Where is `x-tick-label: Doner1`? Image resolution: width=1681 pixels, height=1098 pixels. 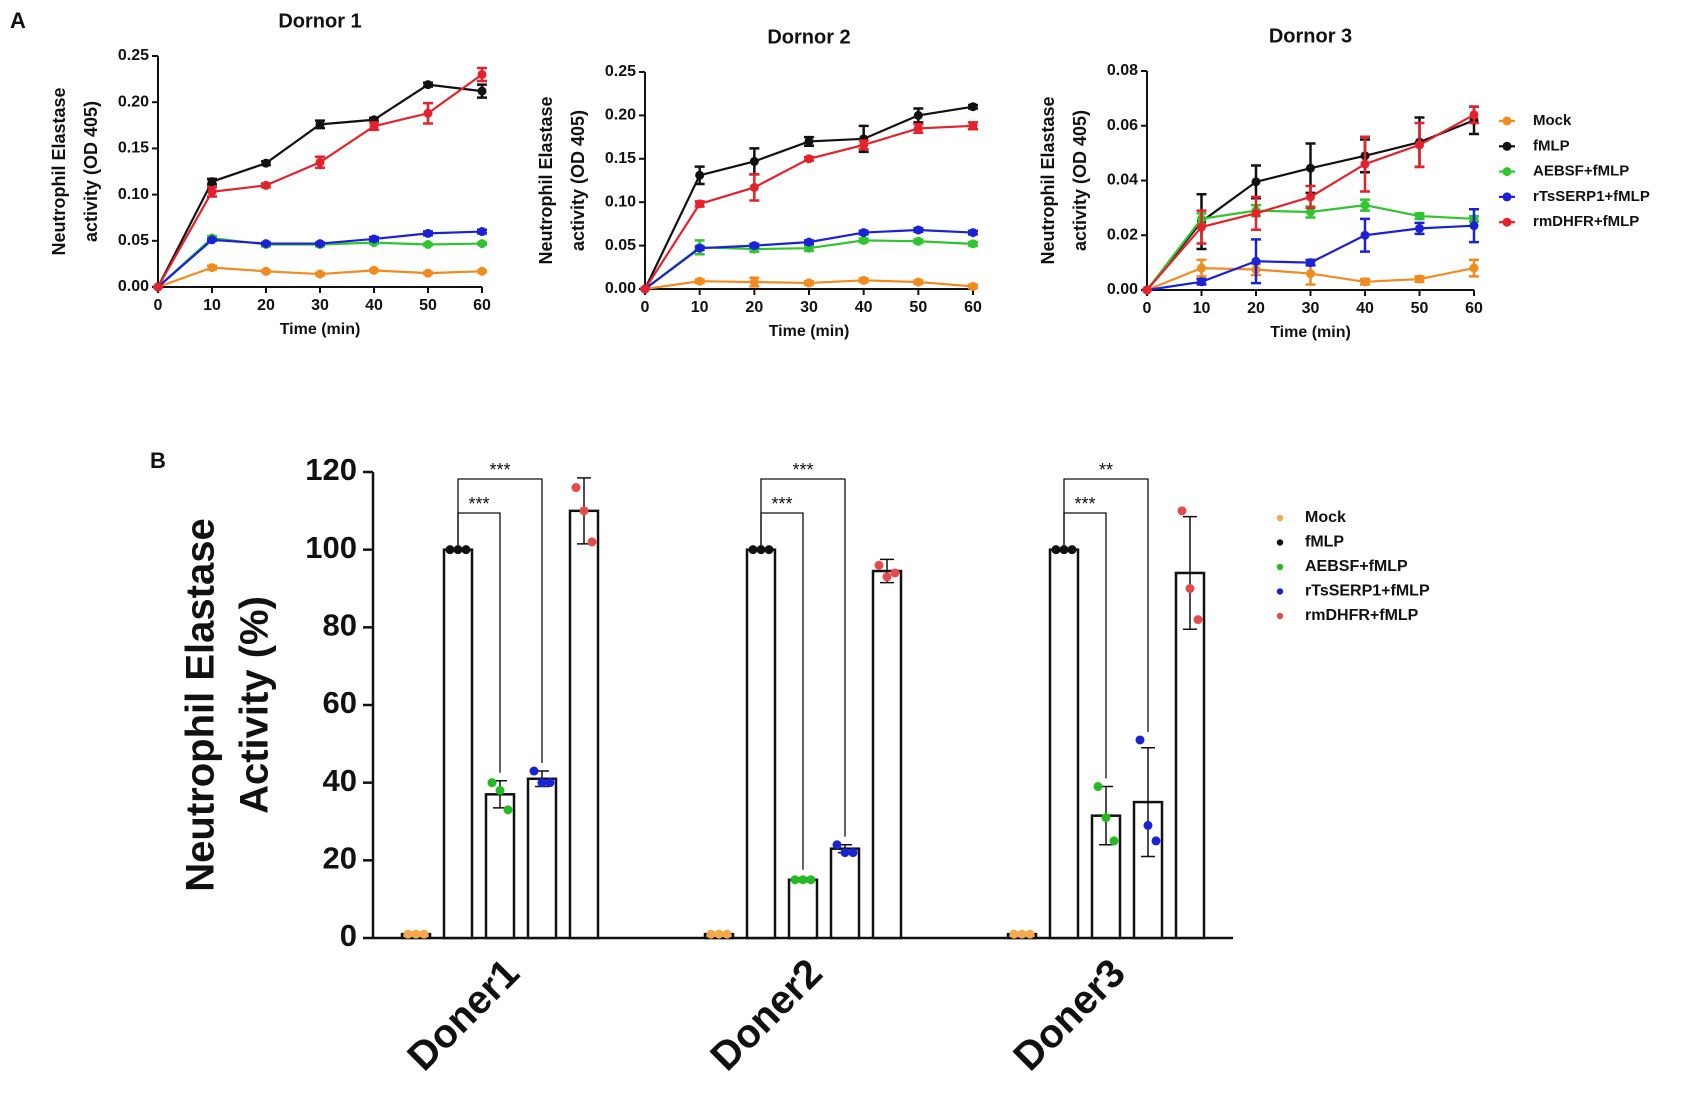
x-tick-label: Doner1 is located at coordinates (463, 1015).